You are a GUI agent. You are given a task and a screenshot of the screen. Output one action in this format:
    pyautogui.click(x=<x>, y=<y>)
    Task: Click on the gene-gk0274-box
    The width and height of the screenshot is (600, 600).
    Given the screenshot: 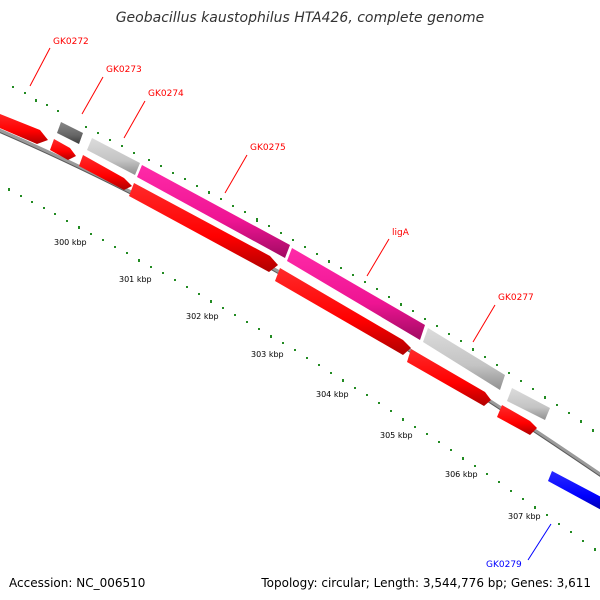 What is the action you would take?
    pyautogui.click(x=113, y=156)
    